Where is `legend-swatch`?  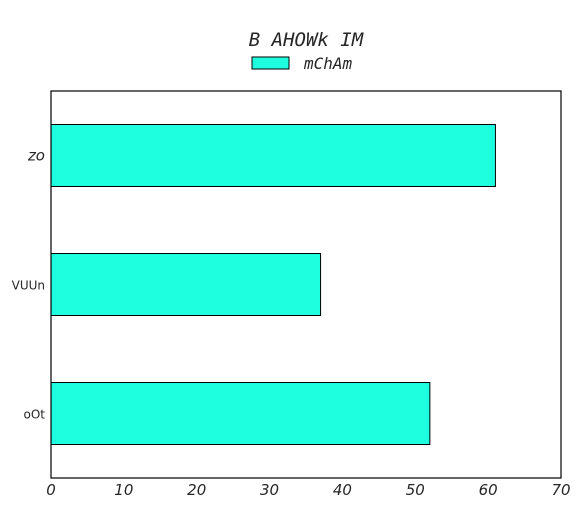
legend-swatch is located at coordinates (270, 63).